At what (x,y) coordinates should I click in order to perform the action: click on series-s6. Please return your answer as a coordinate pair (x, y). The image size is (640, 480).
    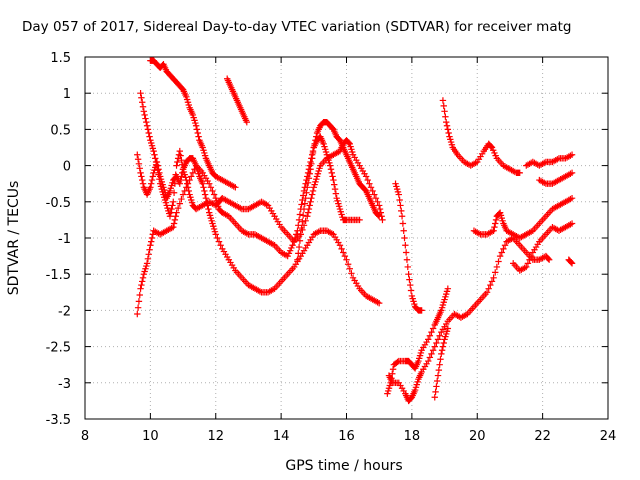
    Looking at the image, I should click on (338, 190).